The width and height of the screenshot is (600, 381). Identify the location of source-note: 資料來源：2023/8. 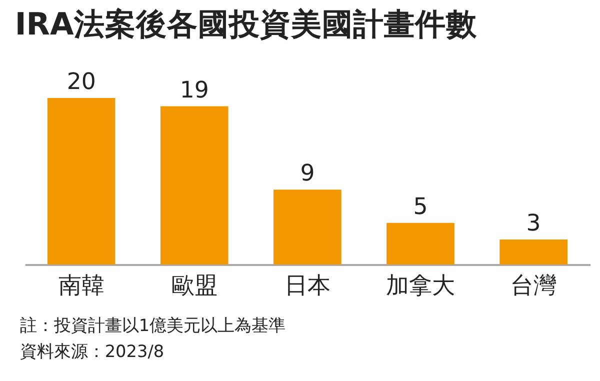
(92, 350).